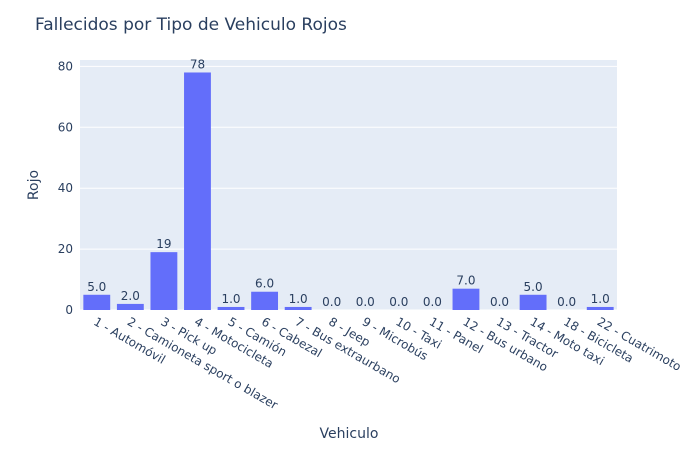  What do you see at coordinates (34, 185) in the screenshot?
I see `y-axis-title: Rojo` at bounding box center [34, 185].